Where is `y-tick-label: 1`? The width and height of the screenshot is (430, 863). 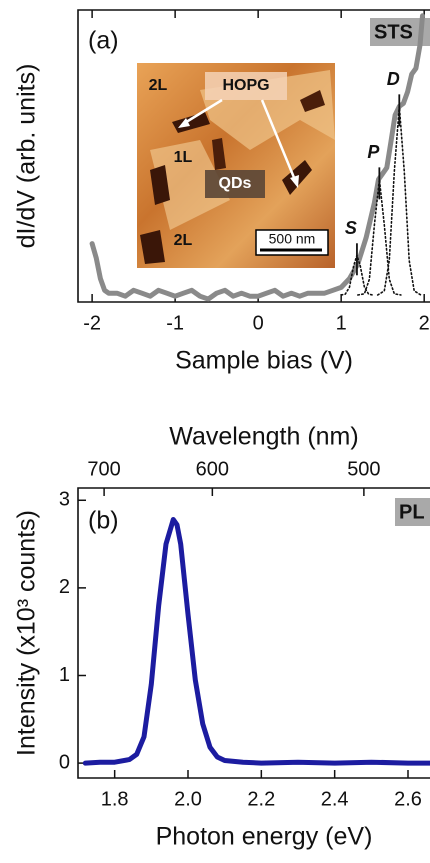
y-tick-label: 1 is located at coordinates (64, 675).